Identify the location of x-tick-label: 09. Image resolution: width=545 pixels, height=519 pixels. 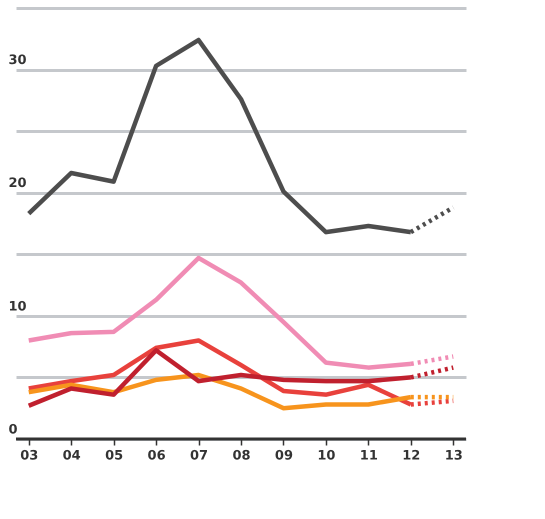
(283, 456).